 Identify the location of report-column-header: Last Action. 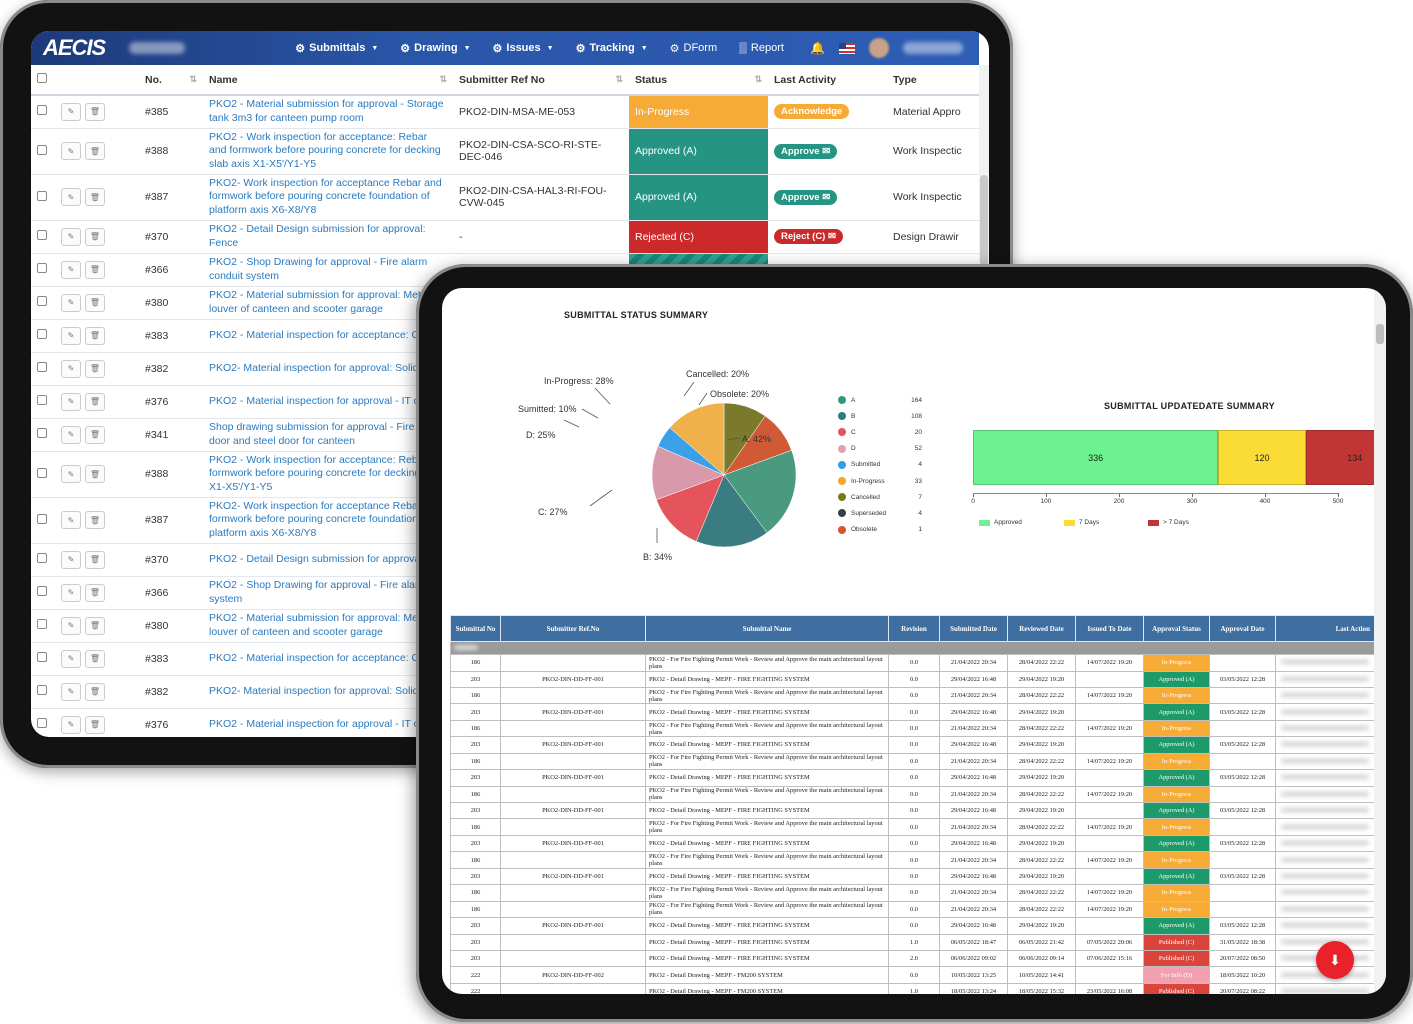
(1325, 628).